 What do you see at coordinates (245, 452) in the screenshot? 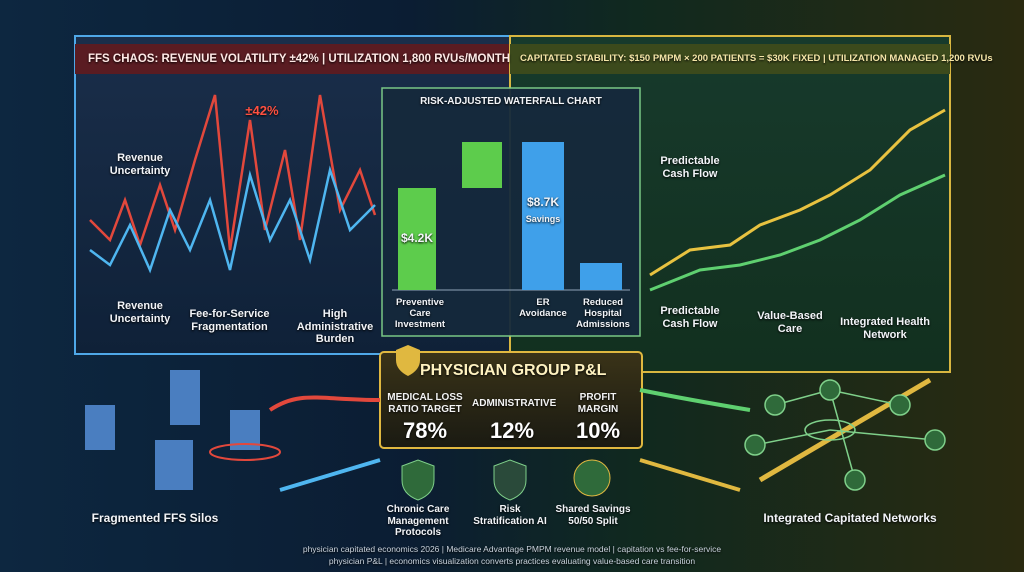
I see `ring` at bounding box center [245, 452].